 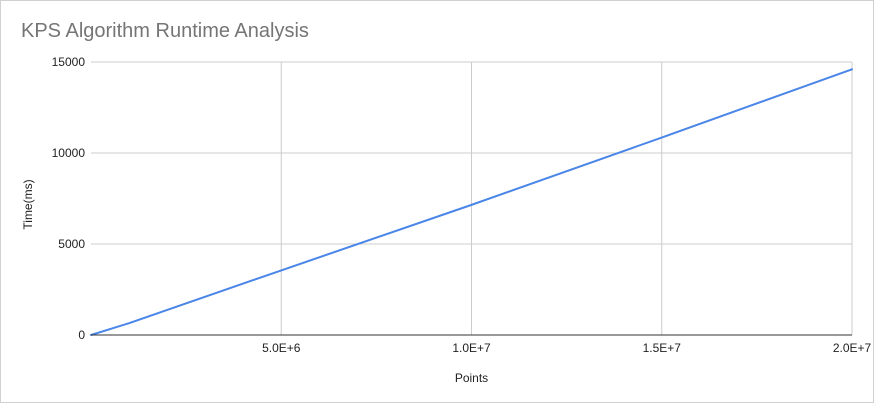 What do you see at coordinates (69, 198) in the screenshot?
I see `y-tick-labels: 0 5000 10000 15000` at bounding box center [69, 198].